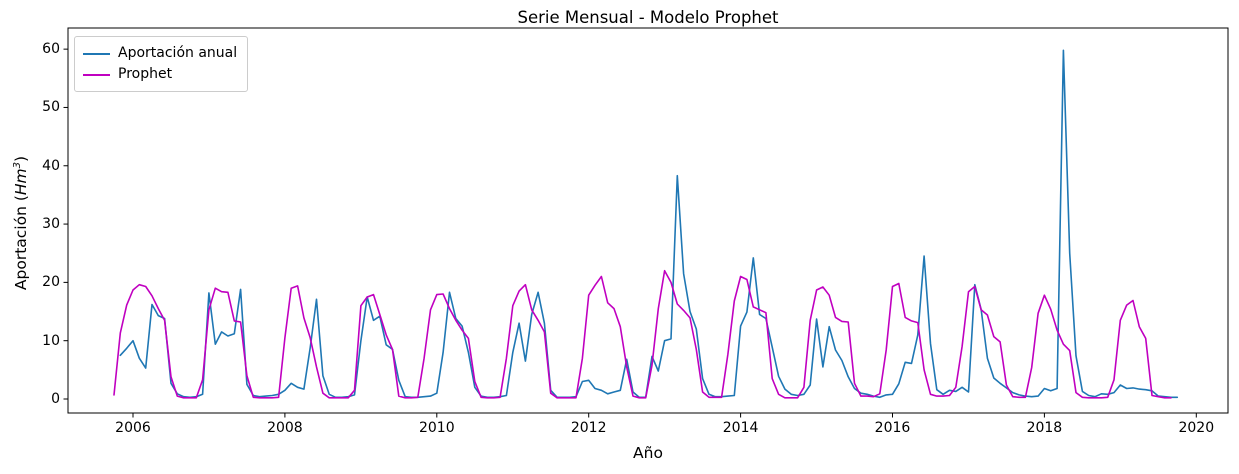  What do you see at coordinates (55, 399) in the screenshot?
I see `y-tick-label-0: 0` at bounding box center [55, 399].